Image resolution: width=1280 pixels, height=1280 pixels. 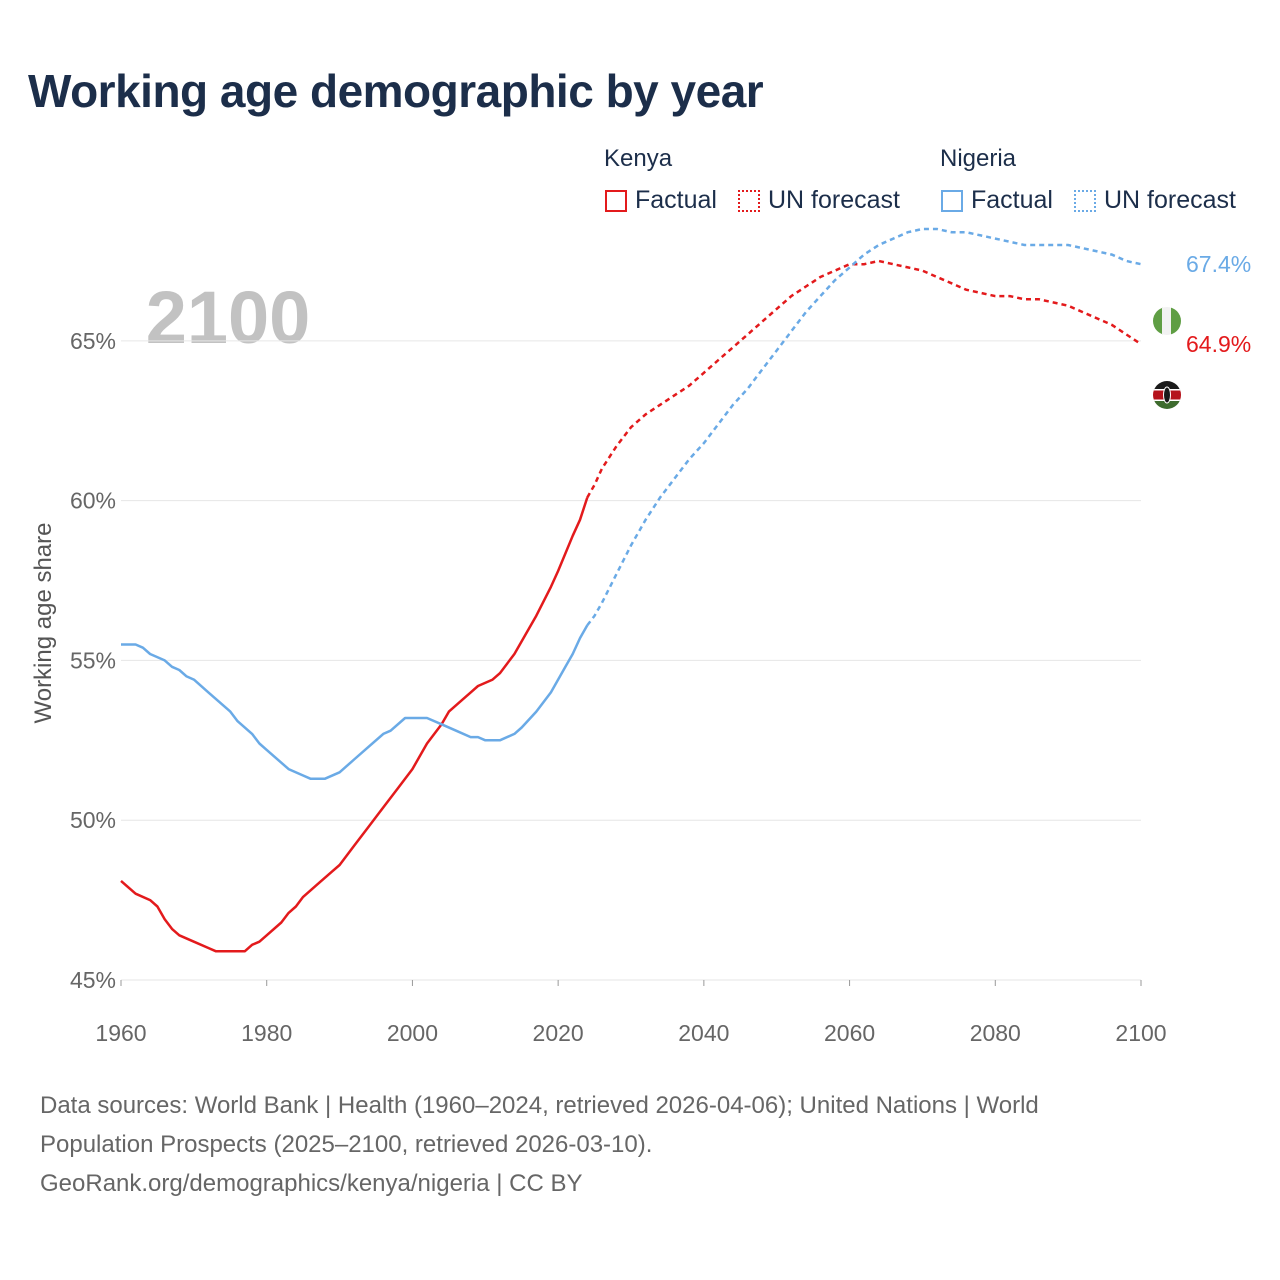 I want to click on x-tick-label: 2040, so click(x=703, y=1033).